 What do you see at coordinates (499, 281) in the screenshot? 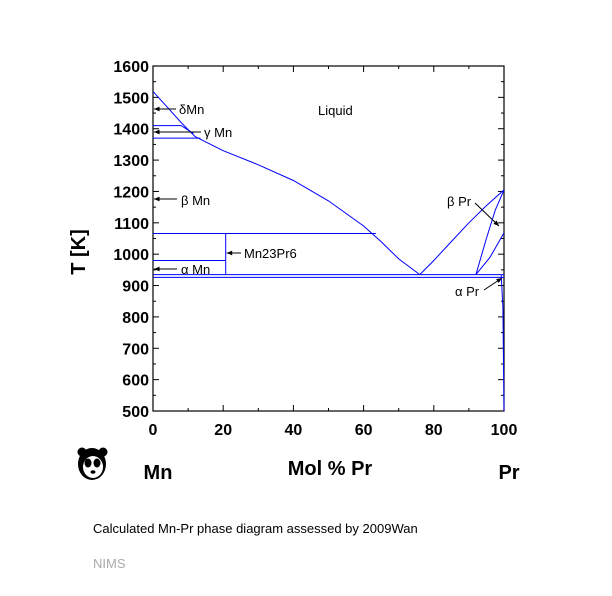
I see `arrow-alpha-pr-head` at bounding box center [499, 281].